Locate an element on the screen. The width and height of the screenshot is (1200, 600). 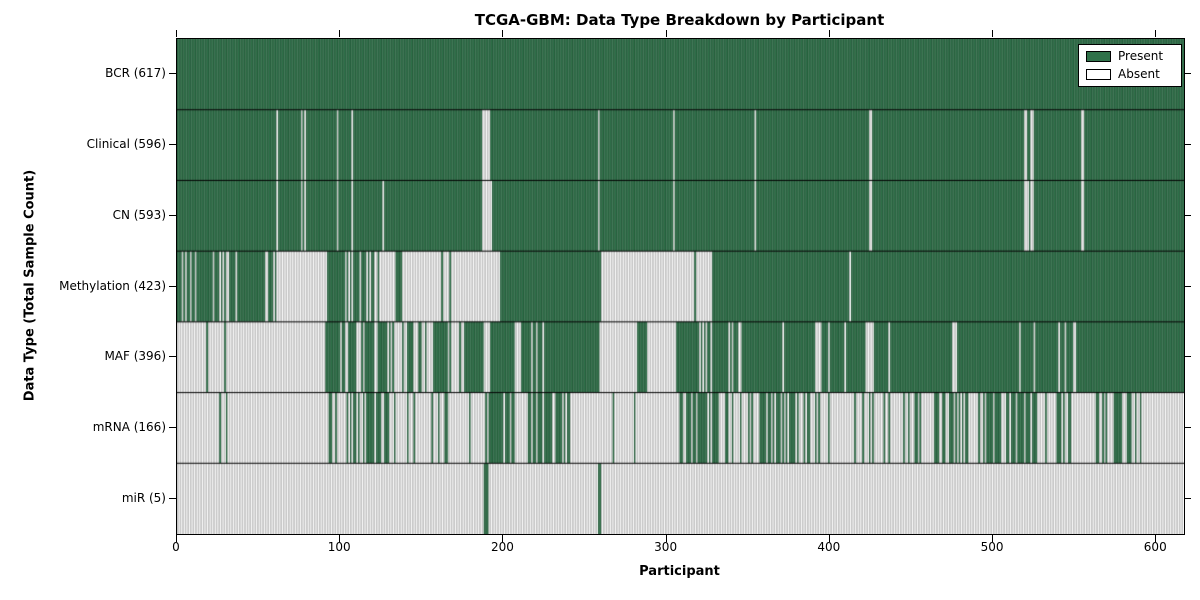
x-tick-label: 0 is located at coordinates (176, 547).